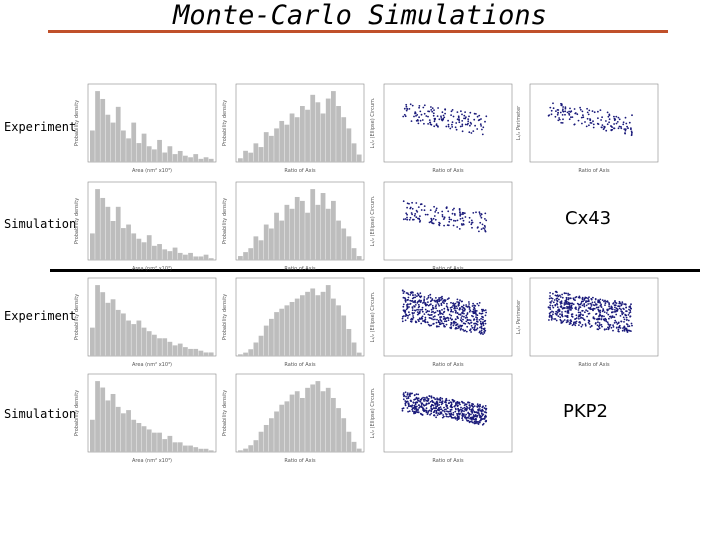  What do you see at coordinates (293, 126) in the screenshot?
I see `panel-cx43-experiment-ratio: Probability density Ratio of Axis` at bounding box center [293, 126].